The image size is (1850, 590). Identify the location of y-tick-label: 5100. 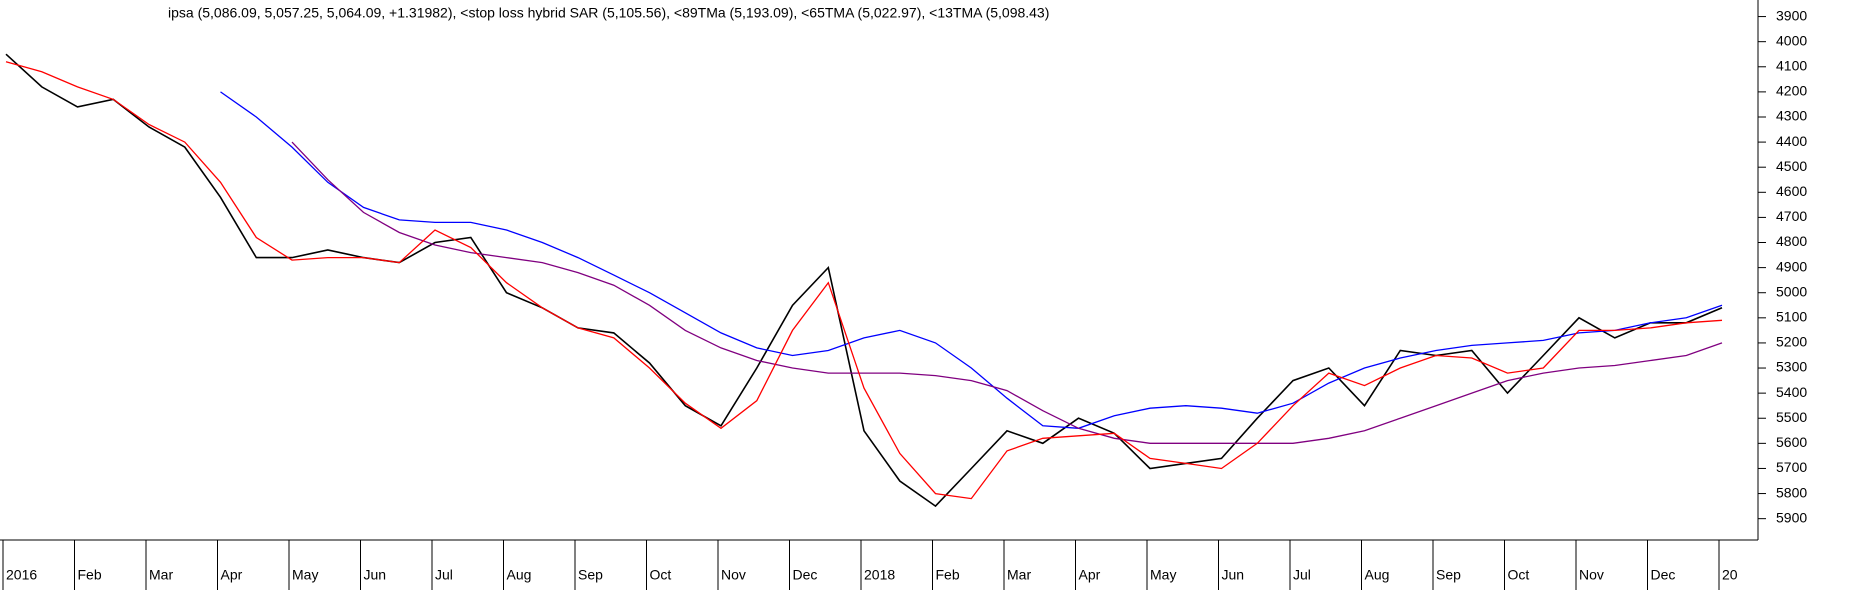
(1791, 317).